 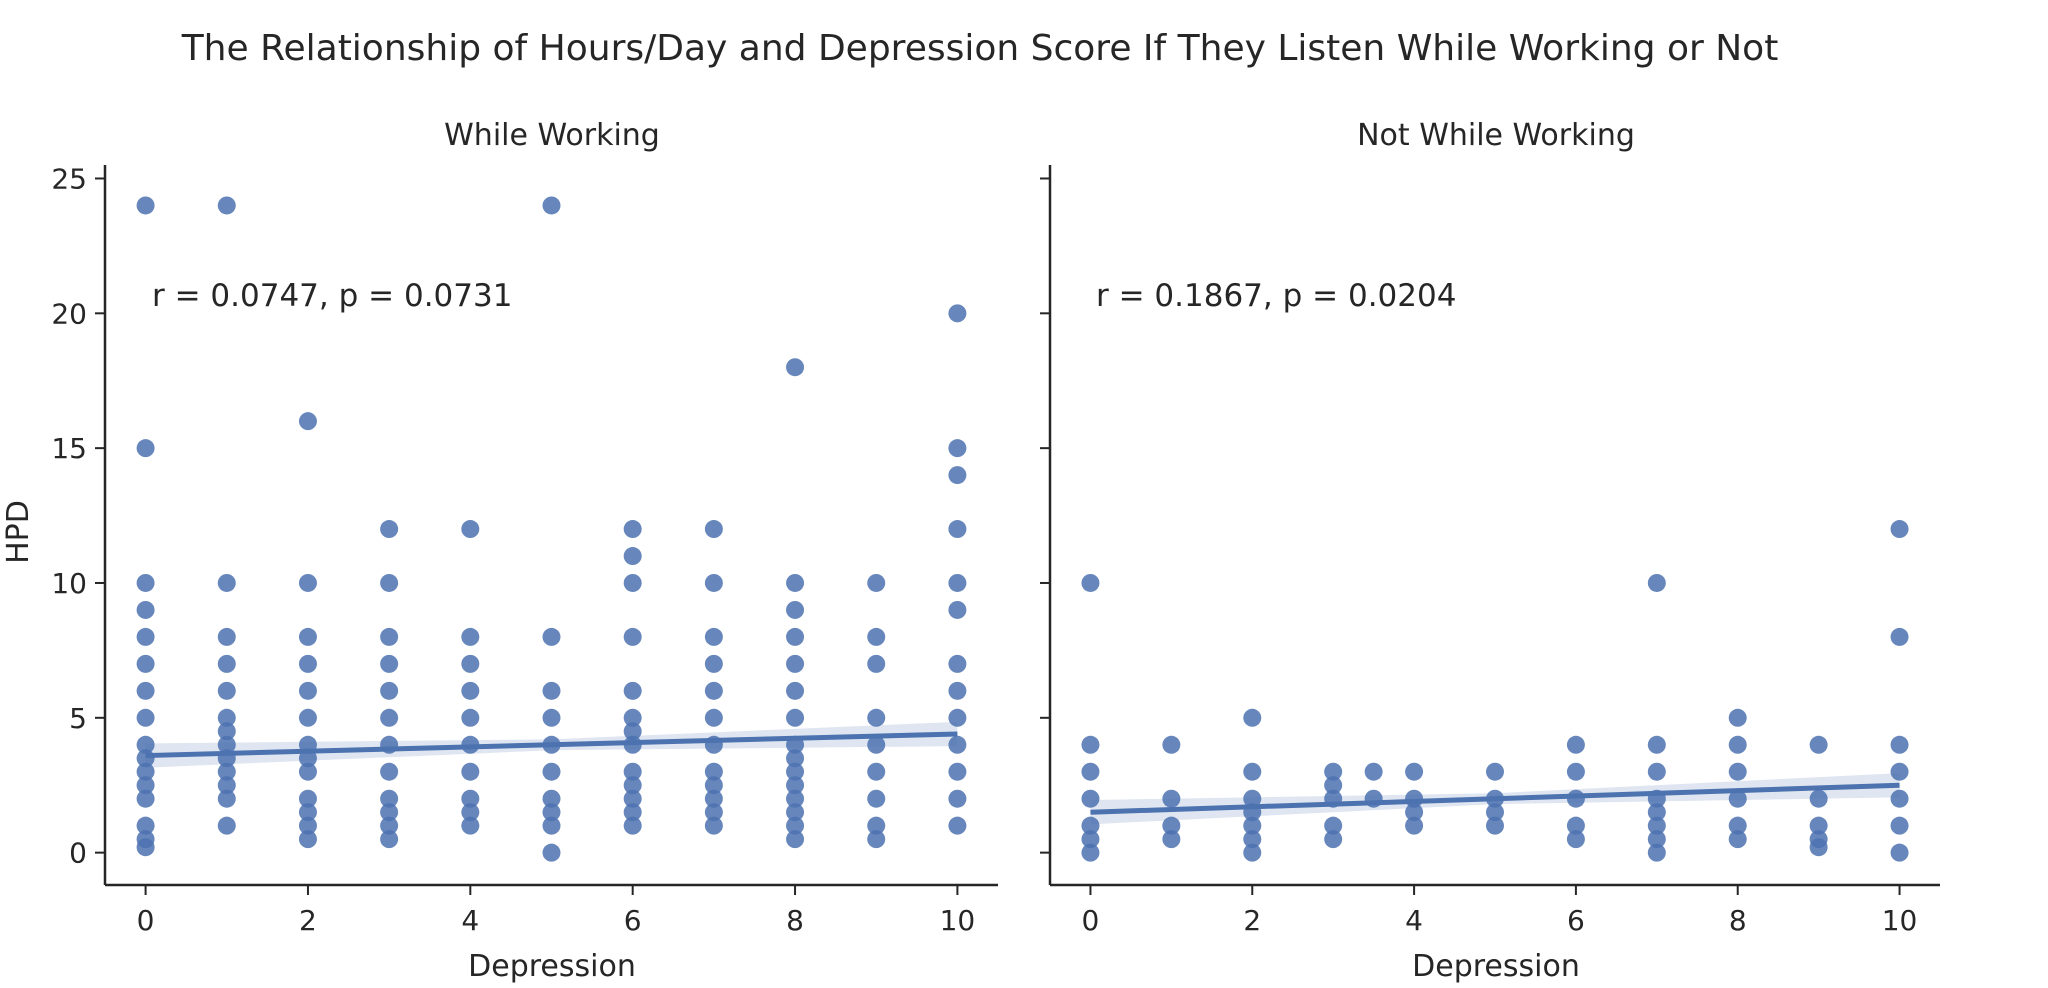 I want to click on y-tick-label: 25, so click(x=69, y=178).